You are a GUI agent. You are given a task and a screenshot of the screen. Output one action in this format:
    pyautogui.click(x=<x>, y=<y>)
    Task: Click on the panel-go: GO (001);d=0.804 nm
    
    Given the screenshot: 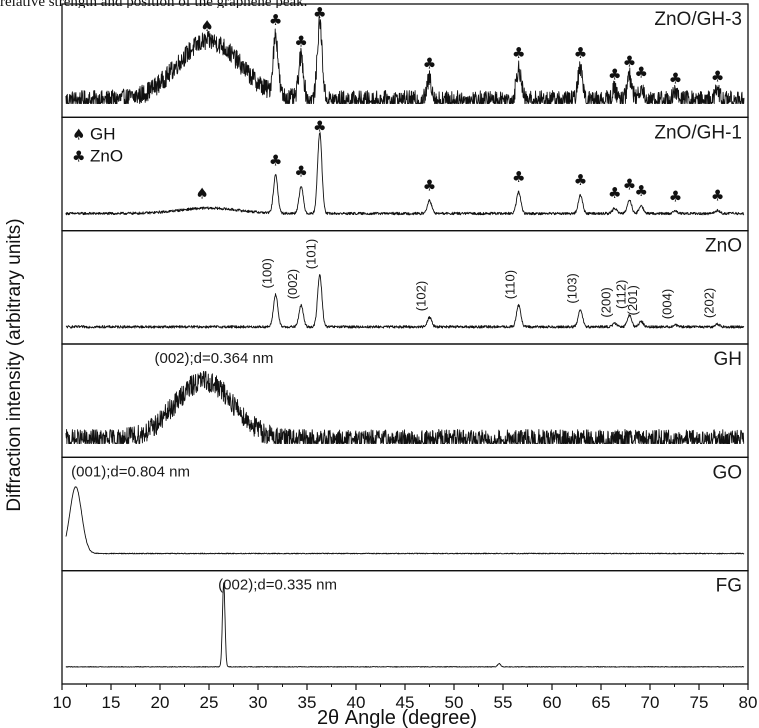 What is the action you would take?
    pyautogui.click(x=405, y=514)
    